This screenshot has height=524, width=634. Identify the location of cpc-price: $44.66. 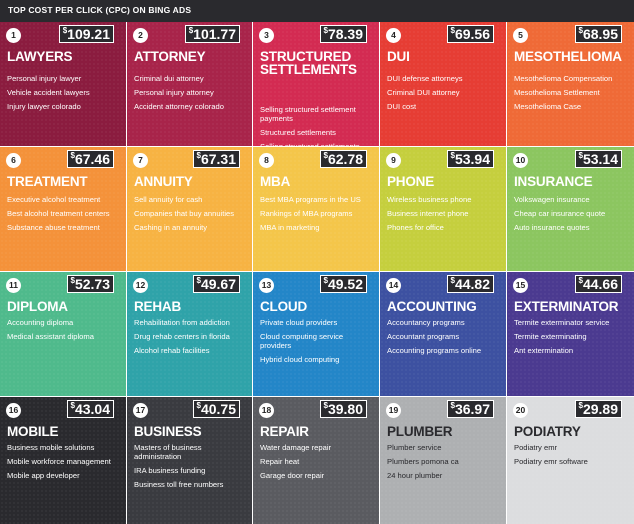
(598, 284).